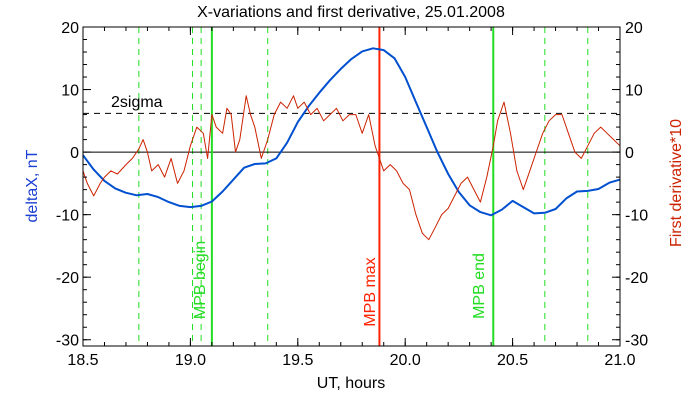 The height and width of the screenshot is (400, 700). Describe the element at coordinates (370, 291) in the screenshot. I see `mpb-max-label: MPB max` at that location.